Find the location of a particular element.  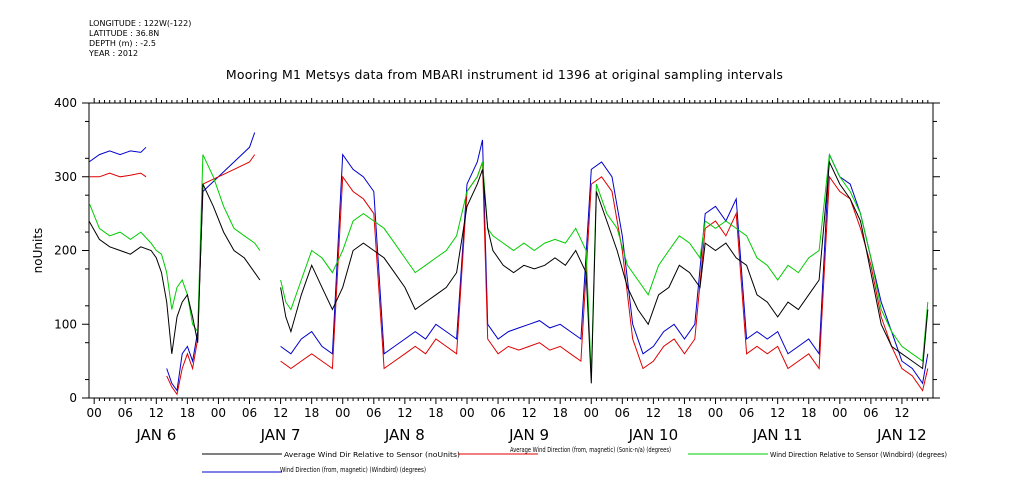

x-day-label: JAN 9 is located at coordinates (528, 435).